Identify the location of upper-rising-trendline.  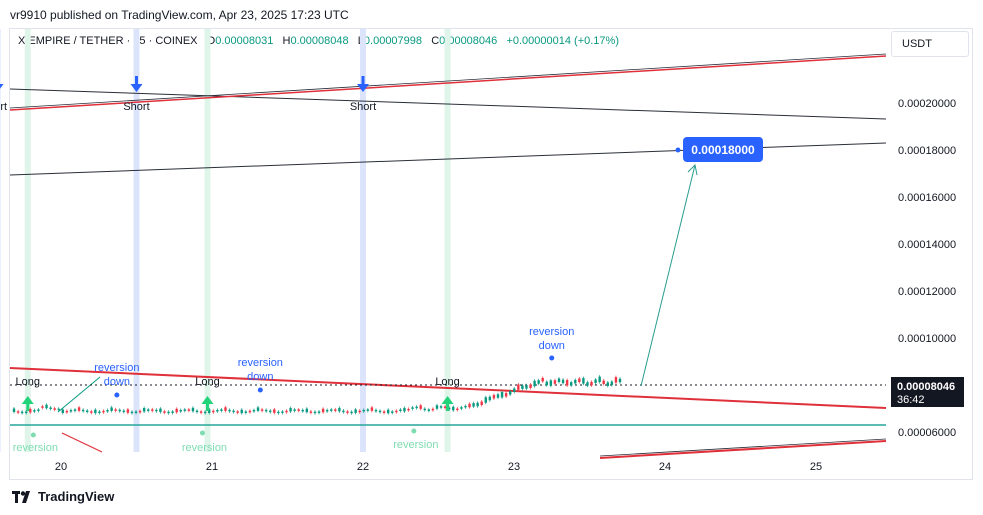
(448, 83).